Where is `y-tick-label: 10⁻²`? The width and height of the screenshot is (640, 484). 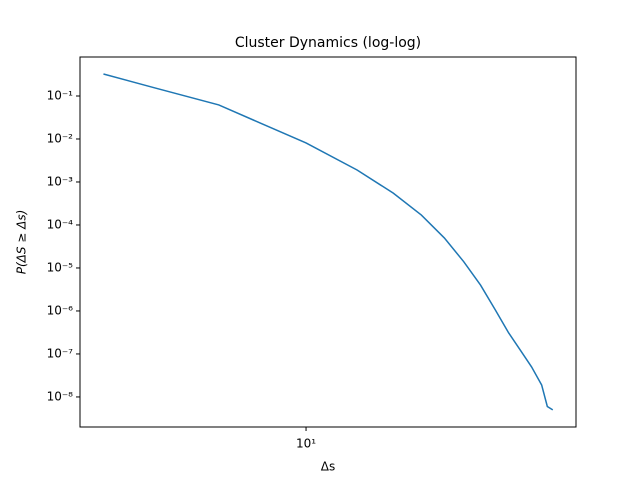 y-tick-label: 10⁻² is located at coordinates (60, 138).